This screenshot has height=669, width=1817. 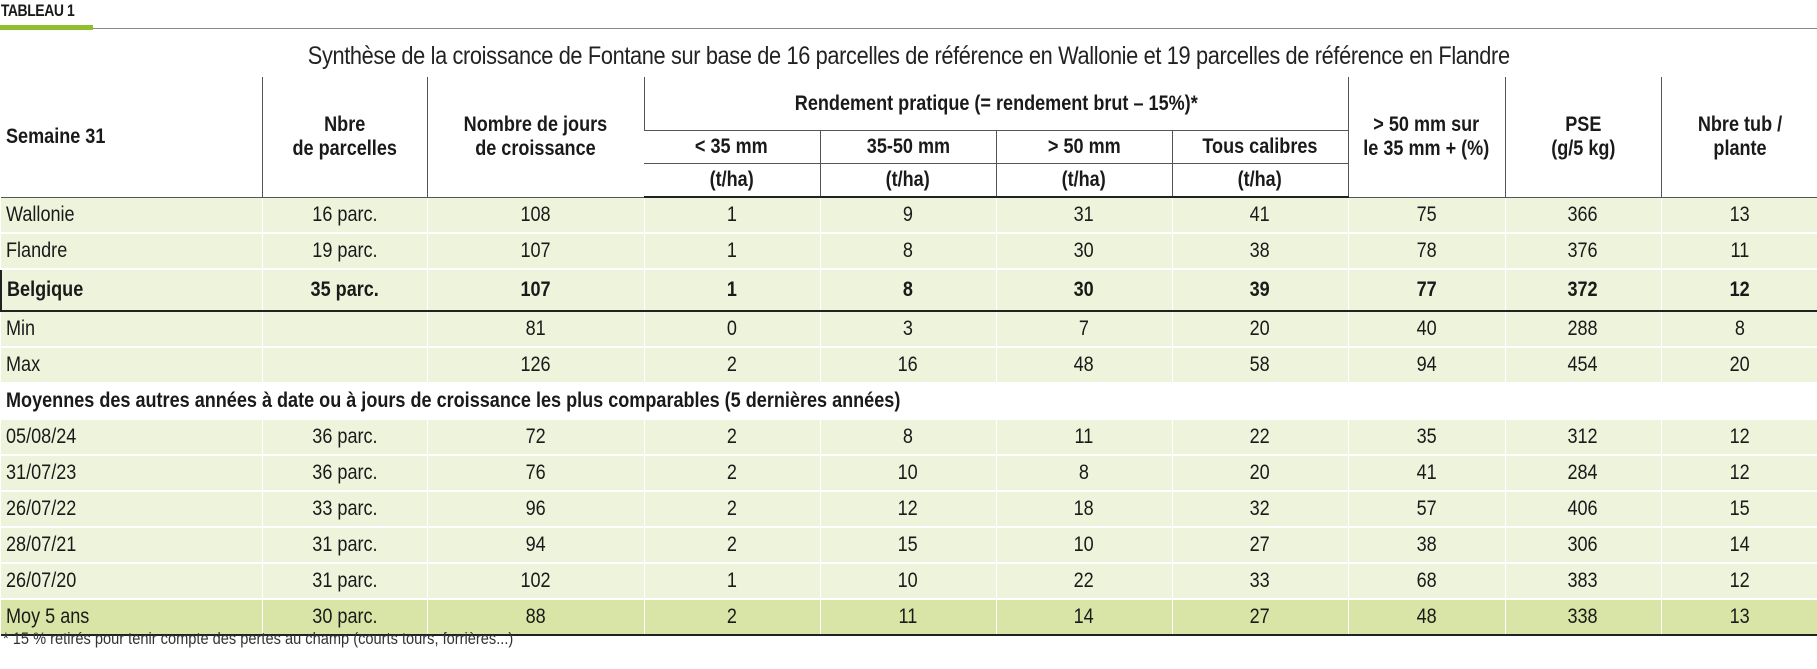 I want to click on table-cell: 33 parc., so click(x=344, y=509).